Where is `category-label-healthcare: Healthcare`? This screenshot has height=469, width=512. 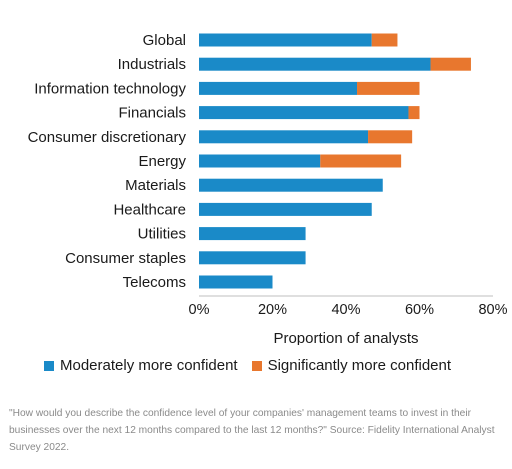 category-label-healthcare: Healthcare is located at coordinates (149, 209).